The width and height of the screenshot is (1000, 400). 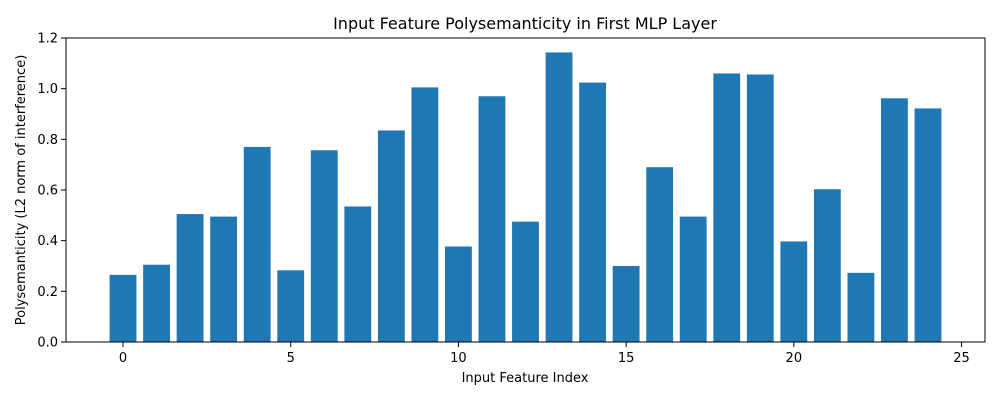 I want to click on y-tick-label: 0.0, so click(x=47, y=343).